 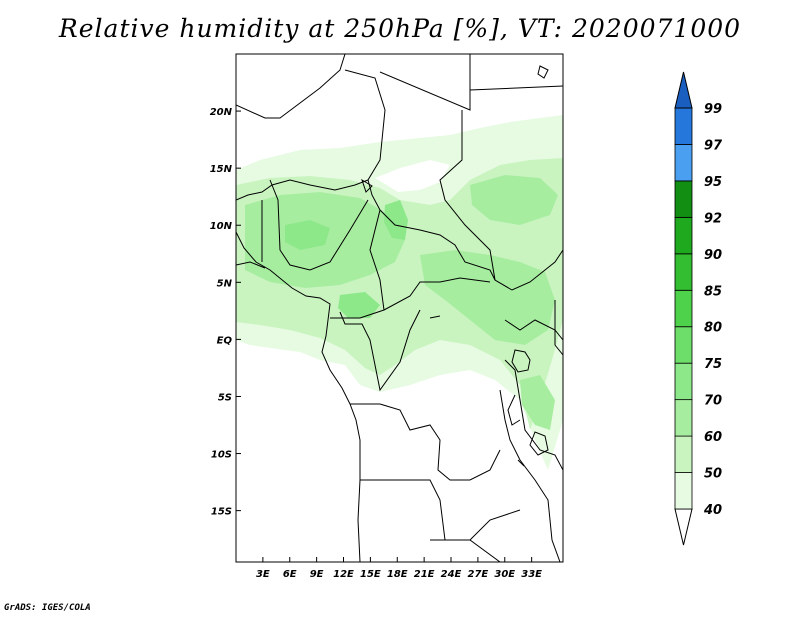 What do you see at coordinates (713, 182) in the screenshot?
I see `colorbar-label: 95` at bounding box center [713, 182].